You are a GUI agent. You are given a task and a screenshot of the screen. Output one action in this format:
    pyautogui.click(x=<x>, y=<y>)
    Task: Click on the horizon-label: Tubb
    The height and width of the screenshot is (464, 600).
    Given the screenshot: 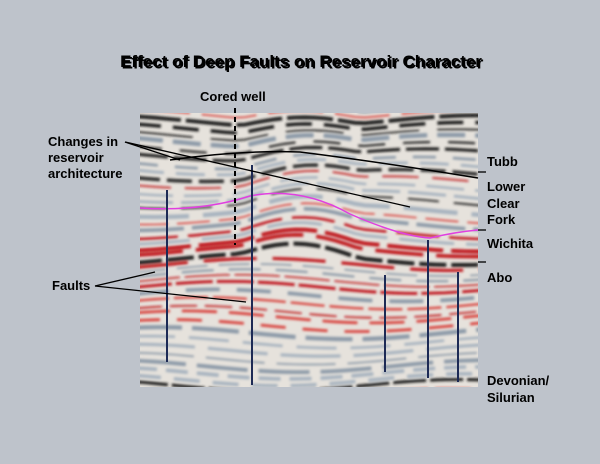 What is the action you would take?
    pyautogui.click(x=502, y=161)
    